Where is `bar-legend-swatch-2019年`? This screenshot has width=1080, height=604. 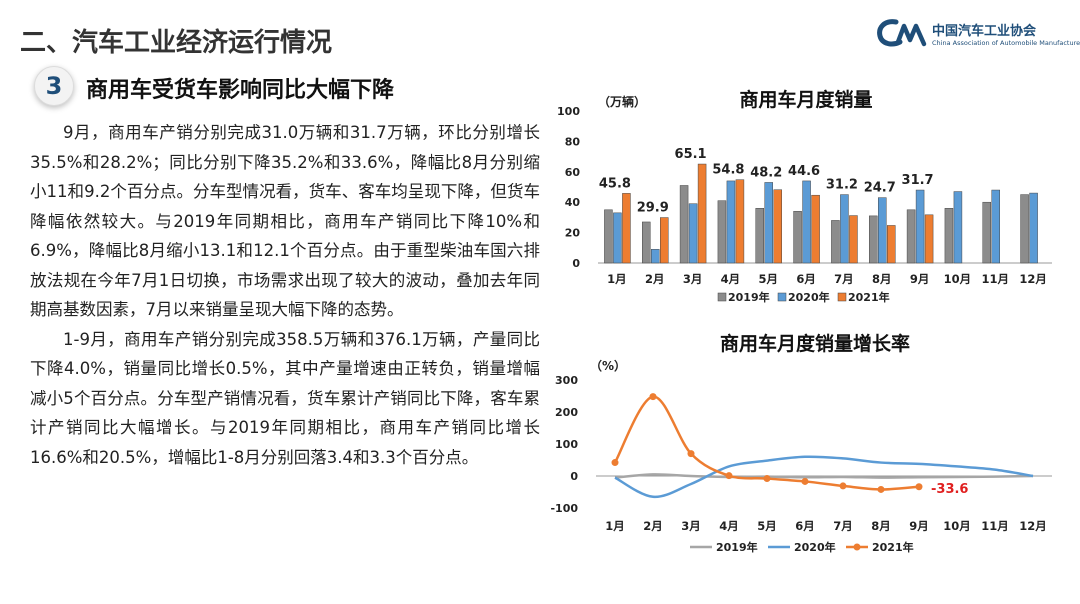 bar-legend-swatch-2019年 is located at coordinates (722, 297).